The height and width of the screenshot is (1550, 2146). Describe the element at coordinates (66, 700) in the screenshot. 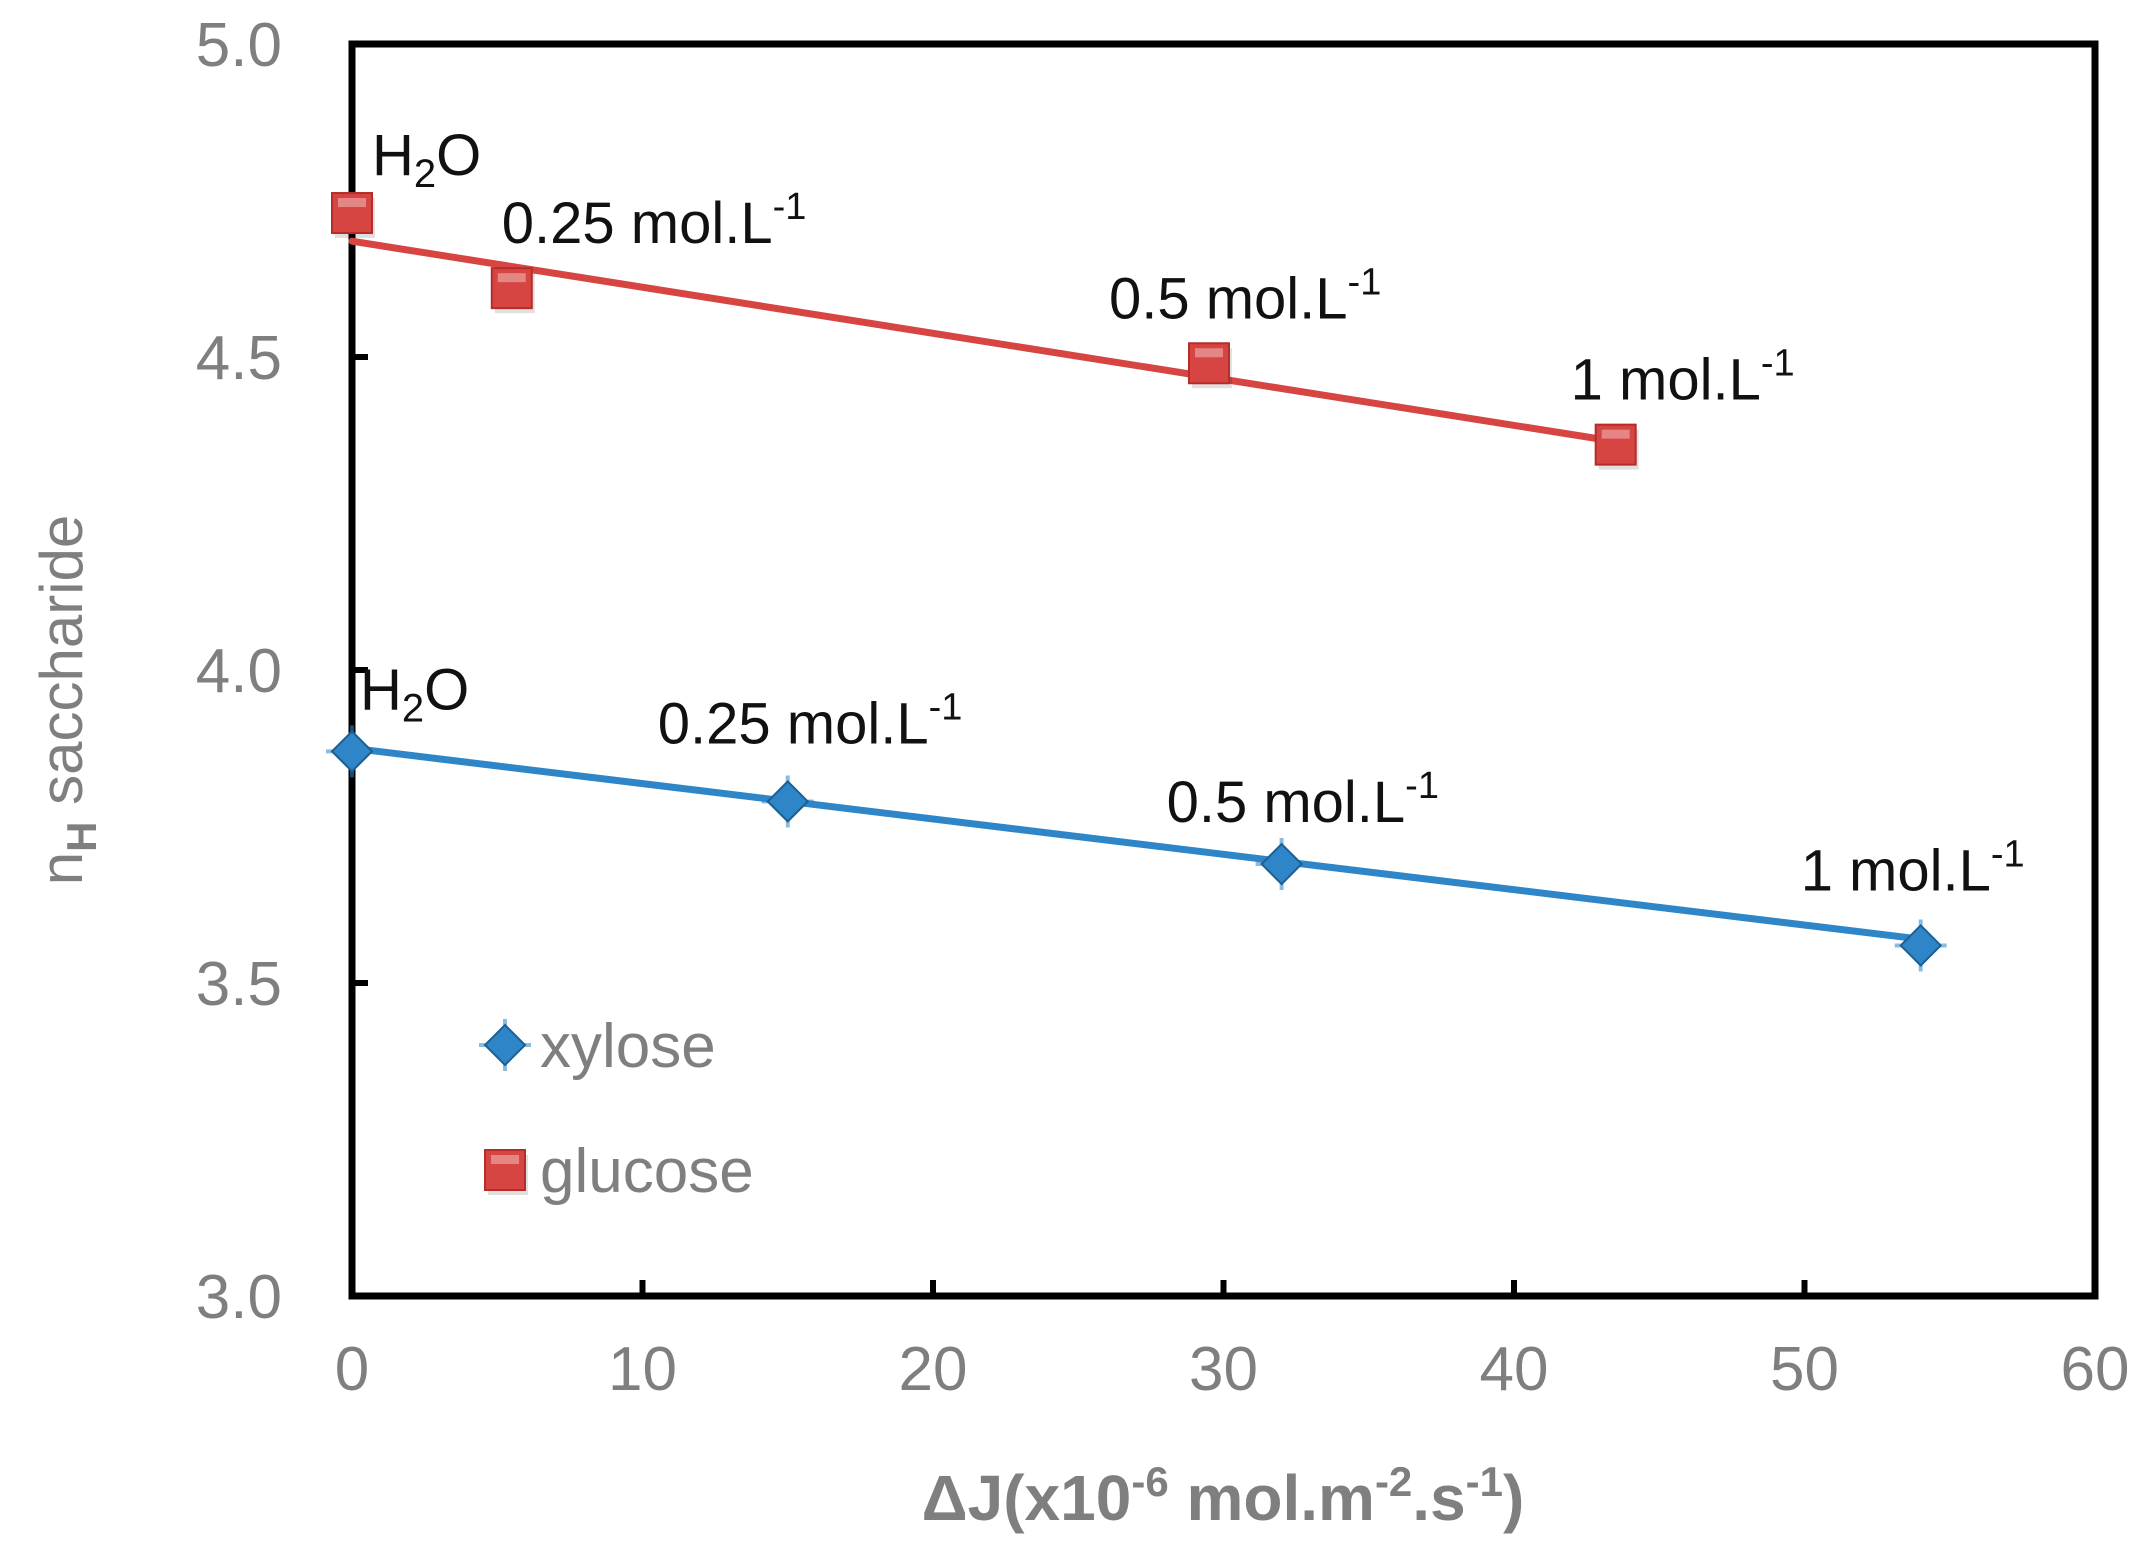

I see `y-axis-title: nH saccharide` at that location.